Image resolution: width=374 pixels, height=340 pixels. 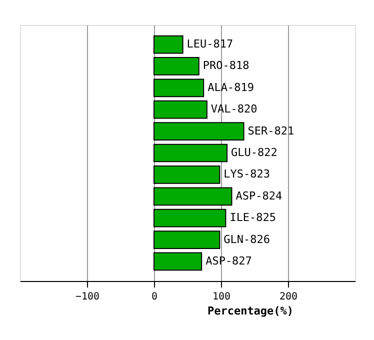 I want to click on x-tick-label: −100, so click(x=87, y=297).